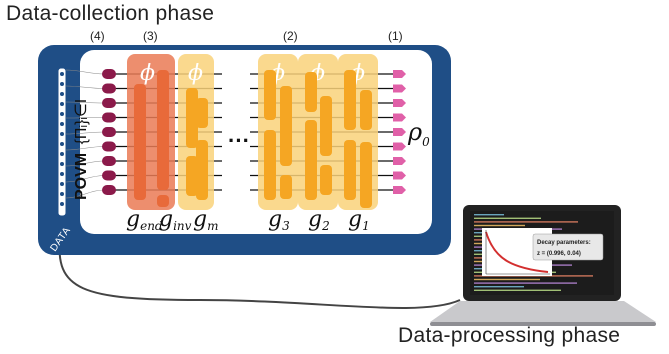 The height and width of the screenshot is (354, 669). What do you see at coordinates (110, 13) in the screenshot?
I see `data-collection-title: Data-collection phase` at bounding box center [110, 13].